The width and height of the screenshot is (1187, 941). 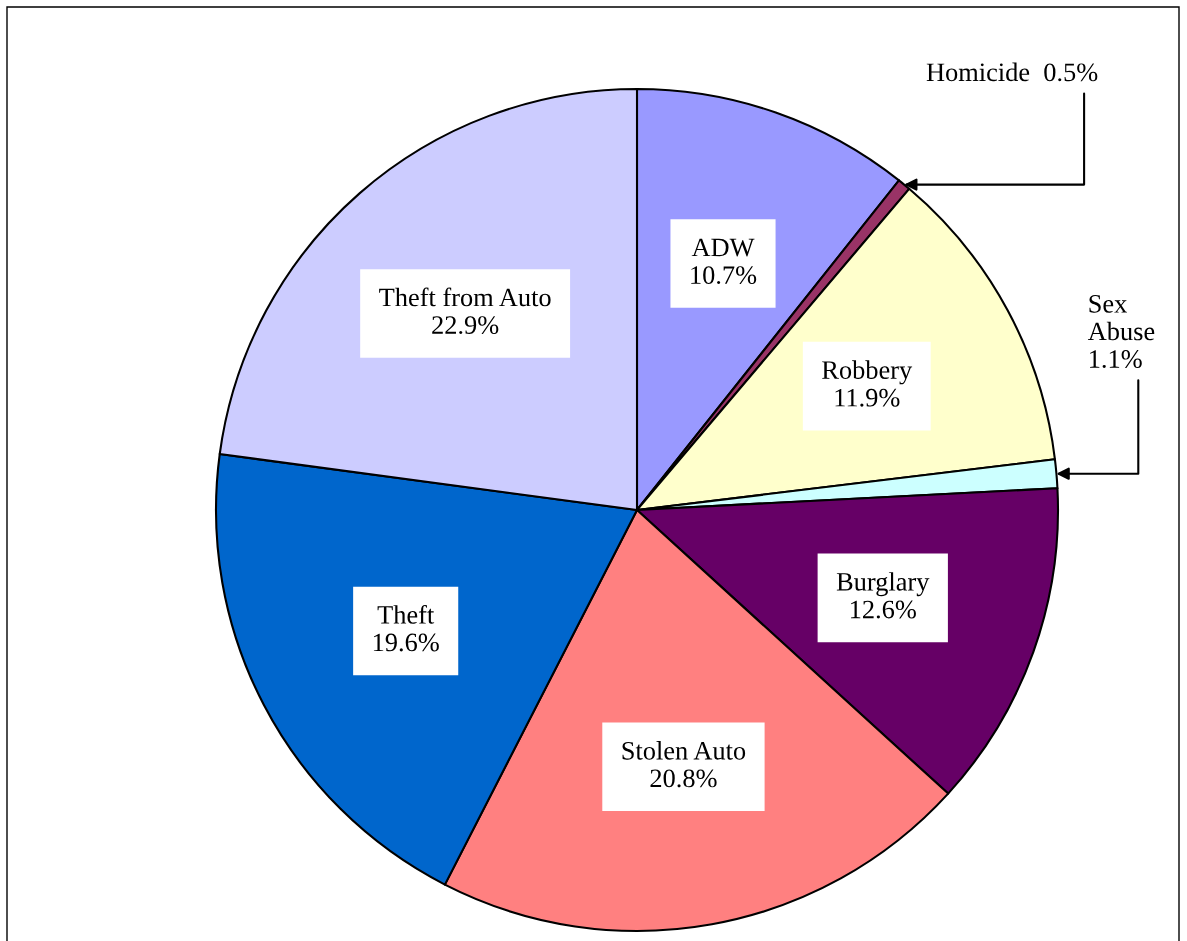 What do you see at coordinates (465, 297) in the screenshot?
I see `slice-label: Theft from Auto` at bounding box center [465, 297].